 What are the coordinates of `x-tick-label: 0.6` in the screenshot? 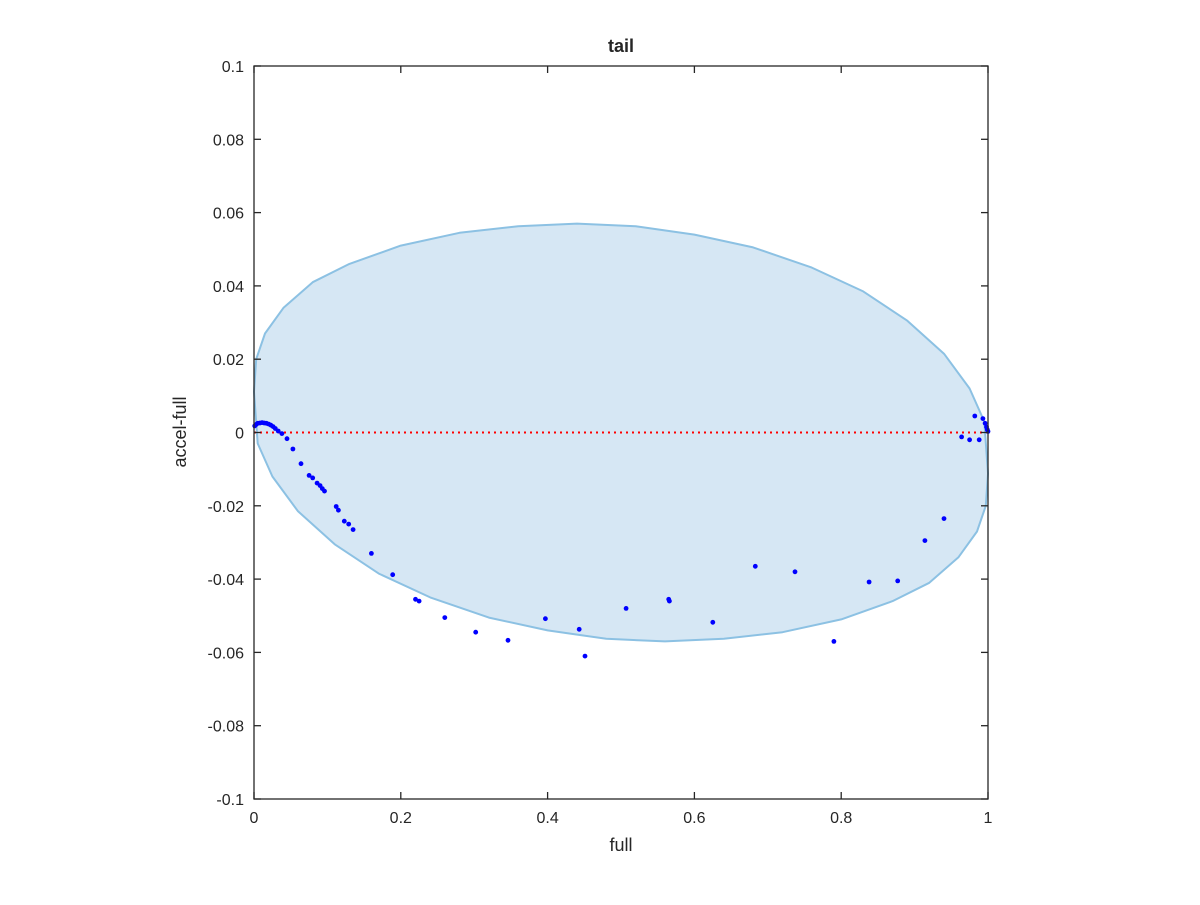 It's located at (694, 818).